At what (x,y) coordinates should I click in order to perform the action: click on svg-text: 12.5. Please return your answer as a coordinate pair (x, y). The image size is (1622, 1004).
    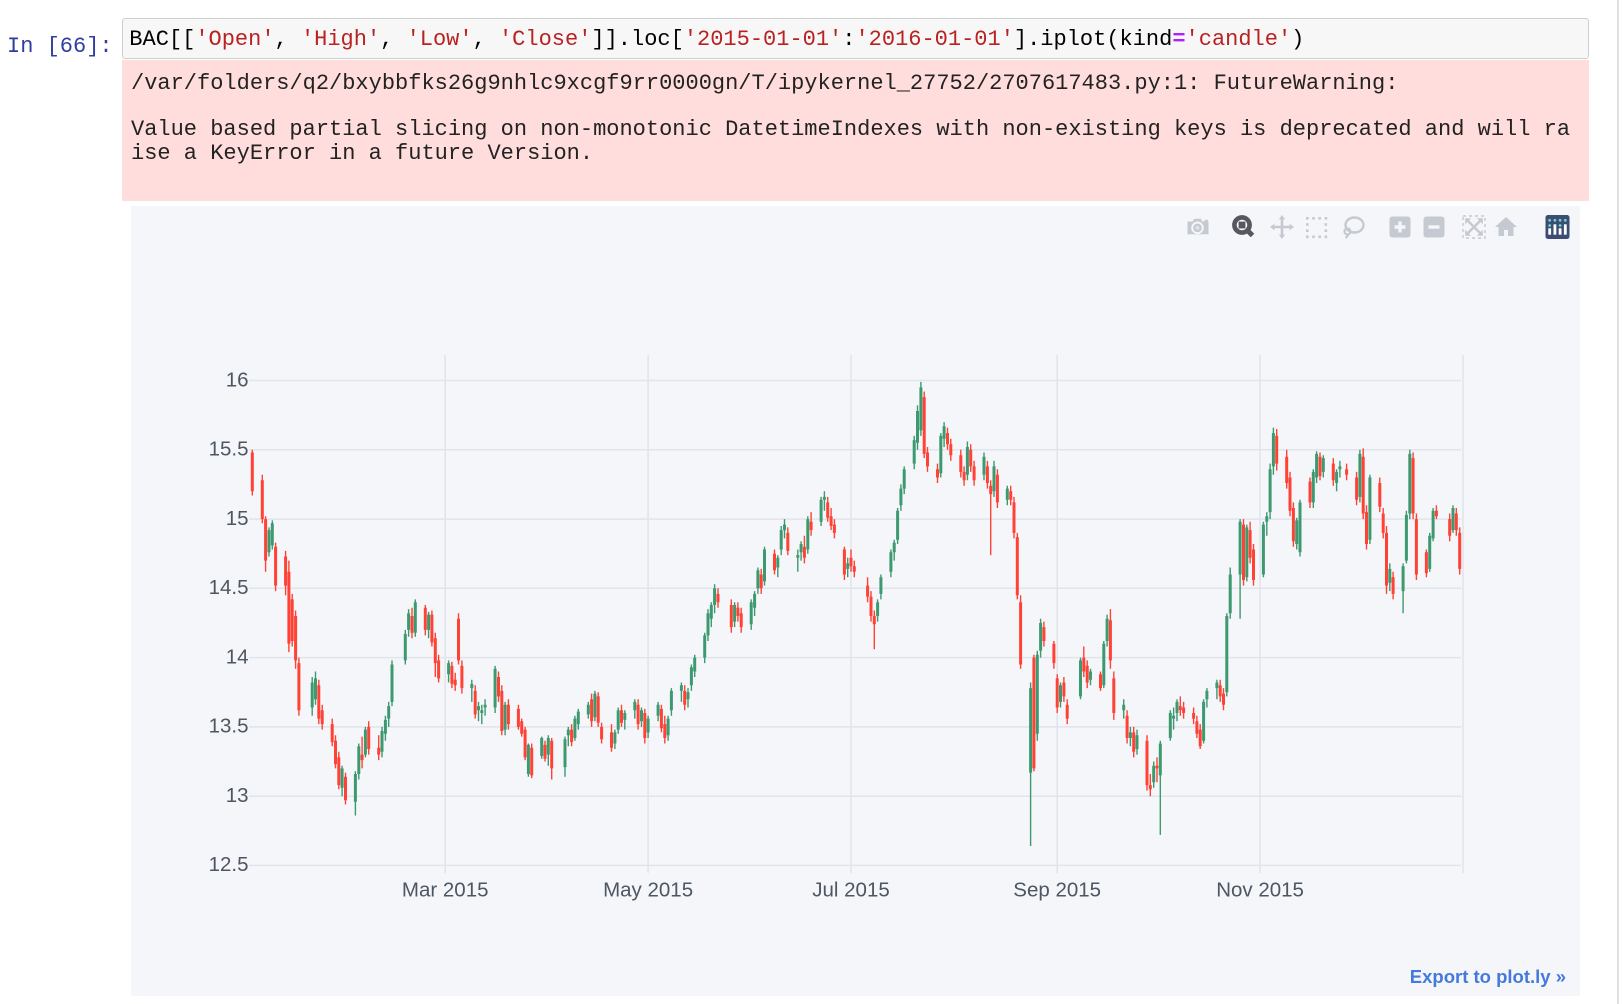
    Looking at the image, I should click on (229, 864).